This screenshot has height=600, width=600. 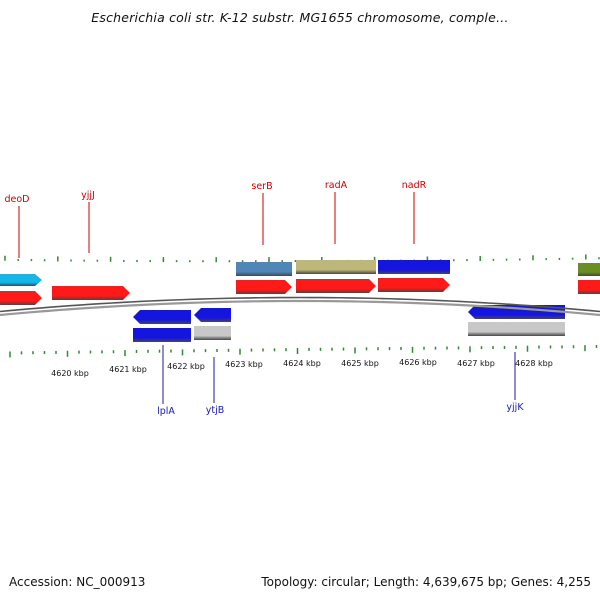 What do you see at coordinates (212, 333) in the screenshot?
I see `feature-ytjB-cds` at bounding box center [212, 333].